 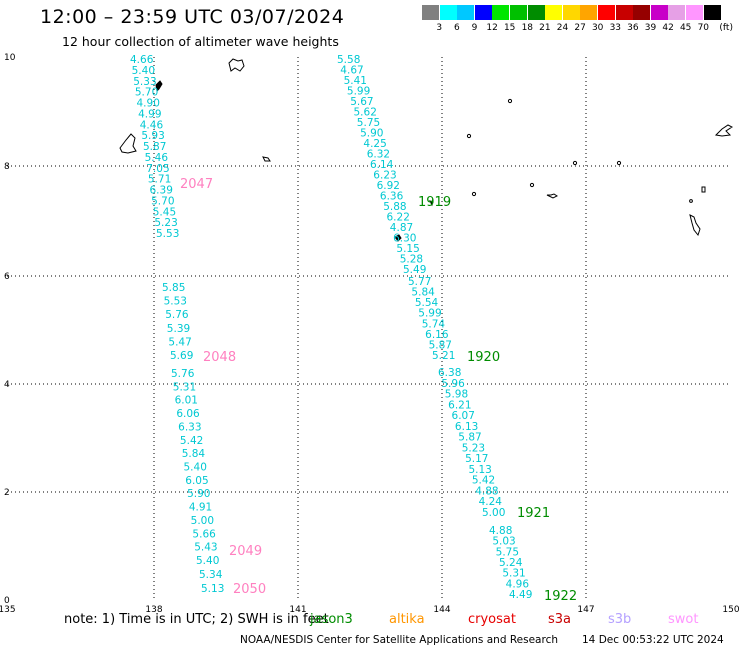 What do you see at coordinates (219, 357) in the screenshot?
I see `pass-number-label: 2048` at bounding box center [219, 357].